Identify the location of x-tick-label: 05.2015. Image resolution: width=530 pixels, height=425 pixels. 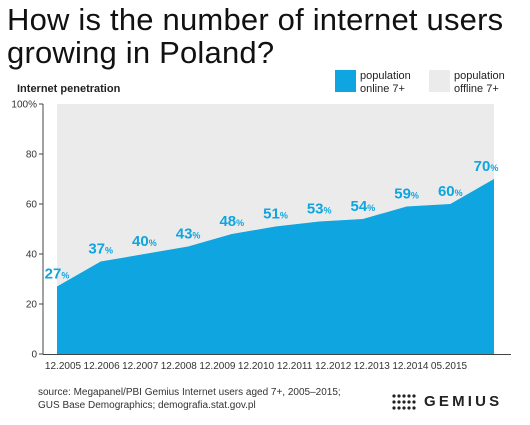
(449, 366).